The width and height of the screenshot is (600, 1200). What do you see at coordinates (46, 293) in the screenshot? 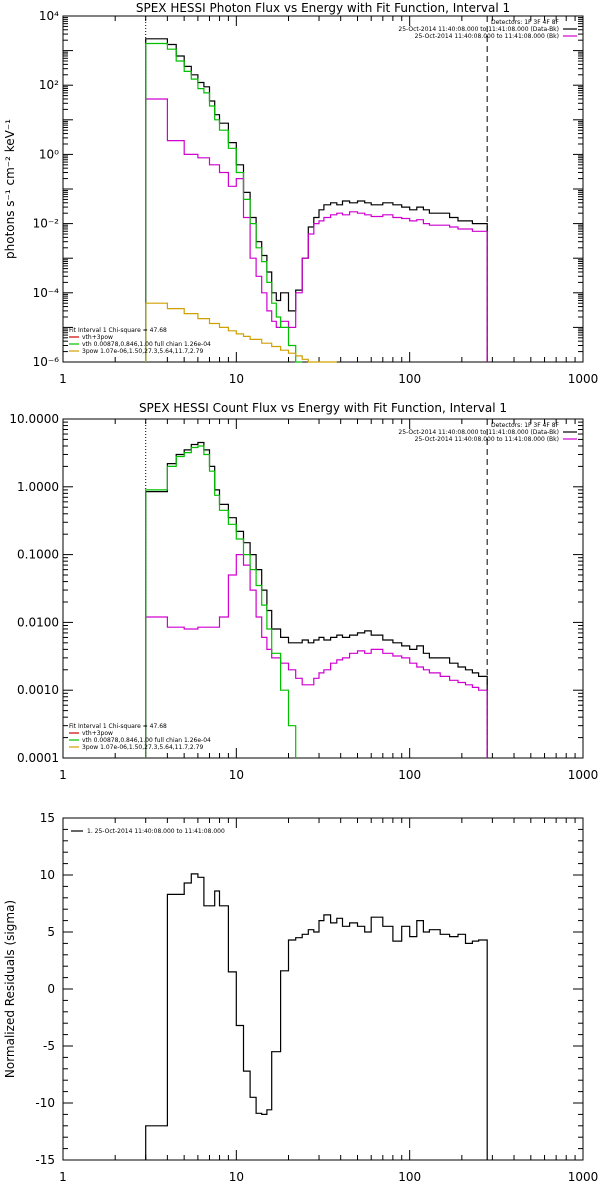
I see `y-tick-label: 10⁻⁴` at bounding box center [46, 293].